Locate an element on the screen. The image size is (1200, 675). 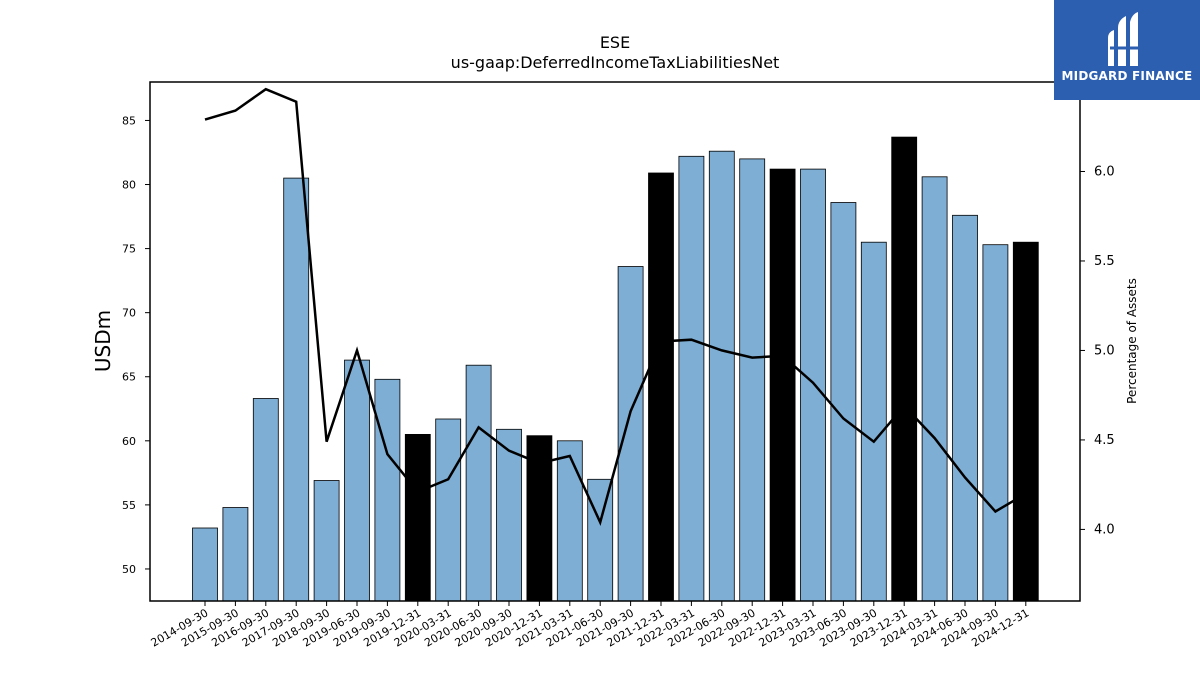
y-tick-label: 80 is located at coordinates (129, 185).